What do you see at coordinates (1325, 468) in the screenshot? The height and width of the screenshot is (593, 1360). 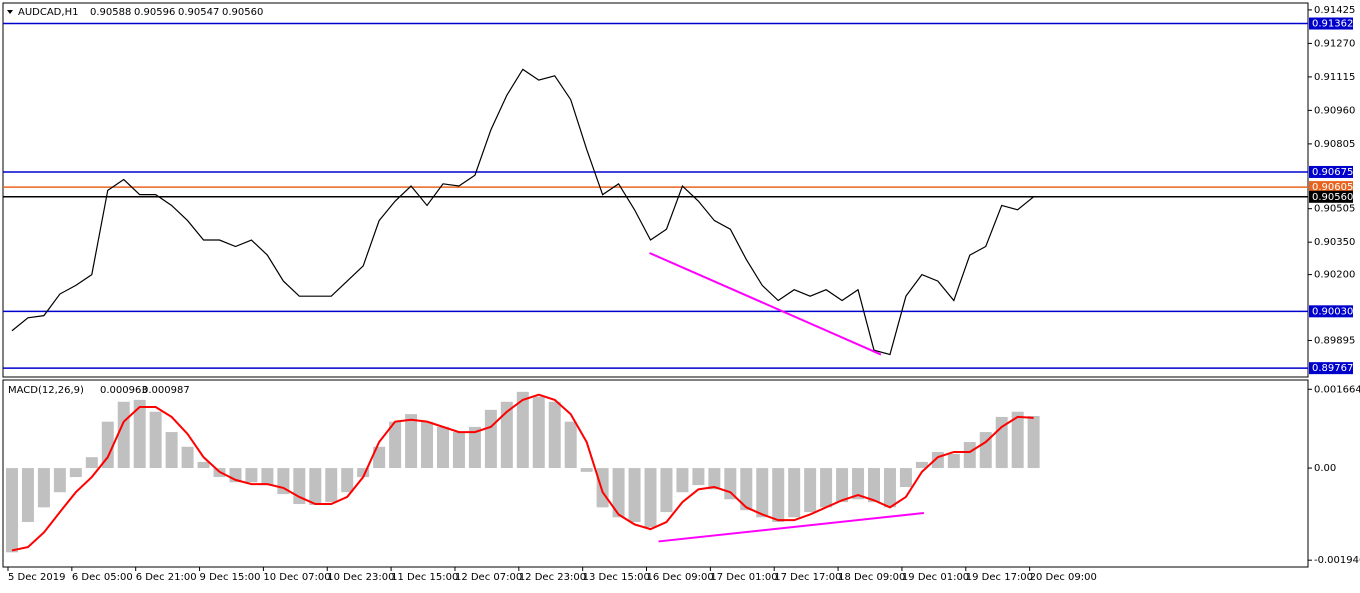 I see `y-tick-label: 0.00` at bounding box center [1325, 468].